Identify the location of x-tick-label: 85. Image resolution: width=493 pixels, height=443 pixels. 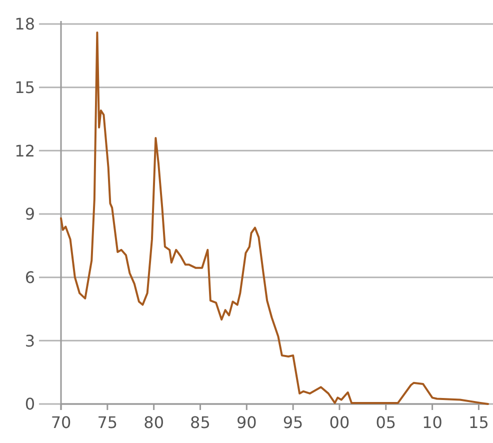
(200, 422).